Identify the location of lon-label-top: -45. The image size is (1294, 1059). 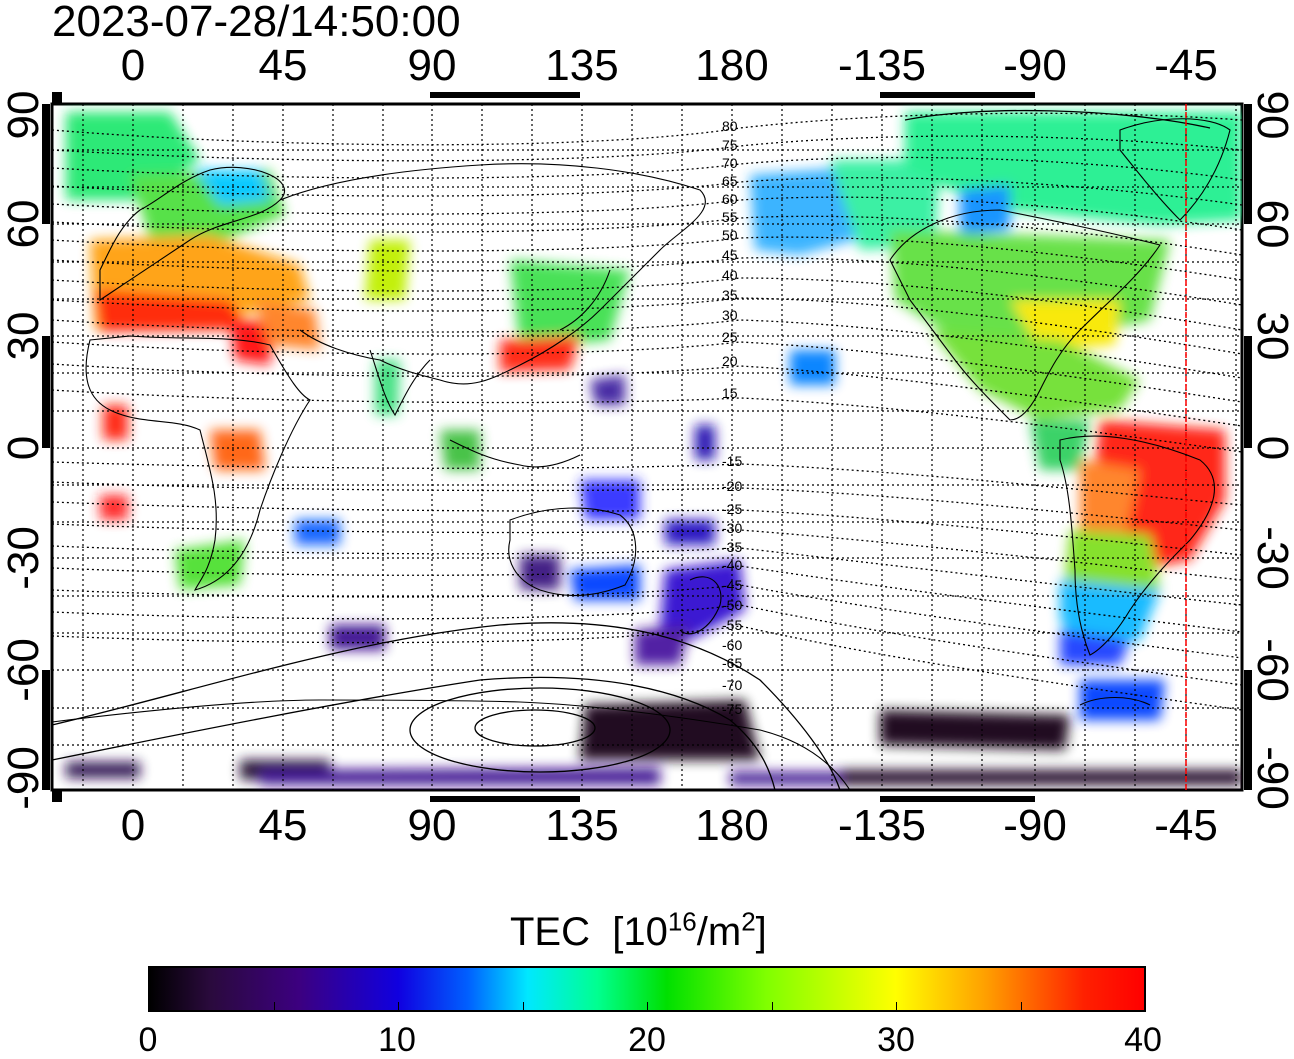
(1186, 65).